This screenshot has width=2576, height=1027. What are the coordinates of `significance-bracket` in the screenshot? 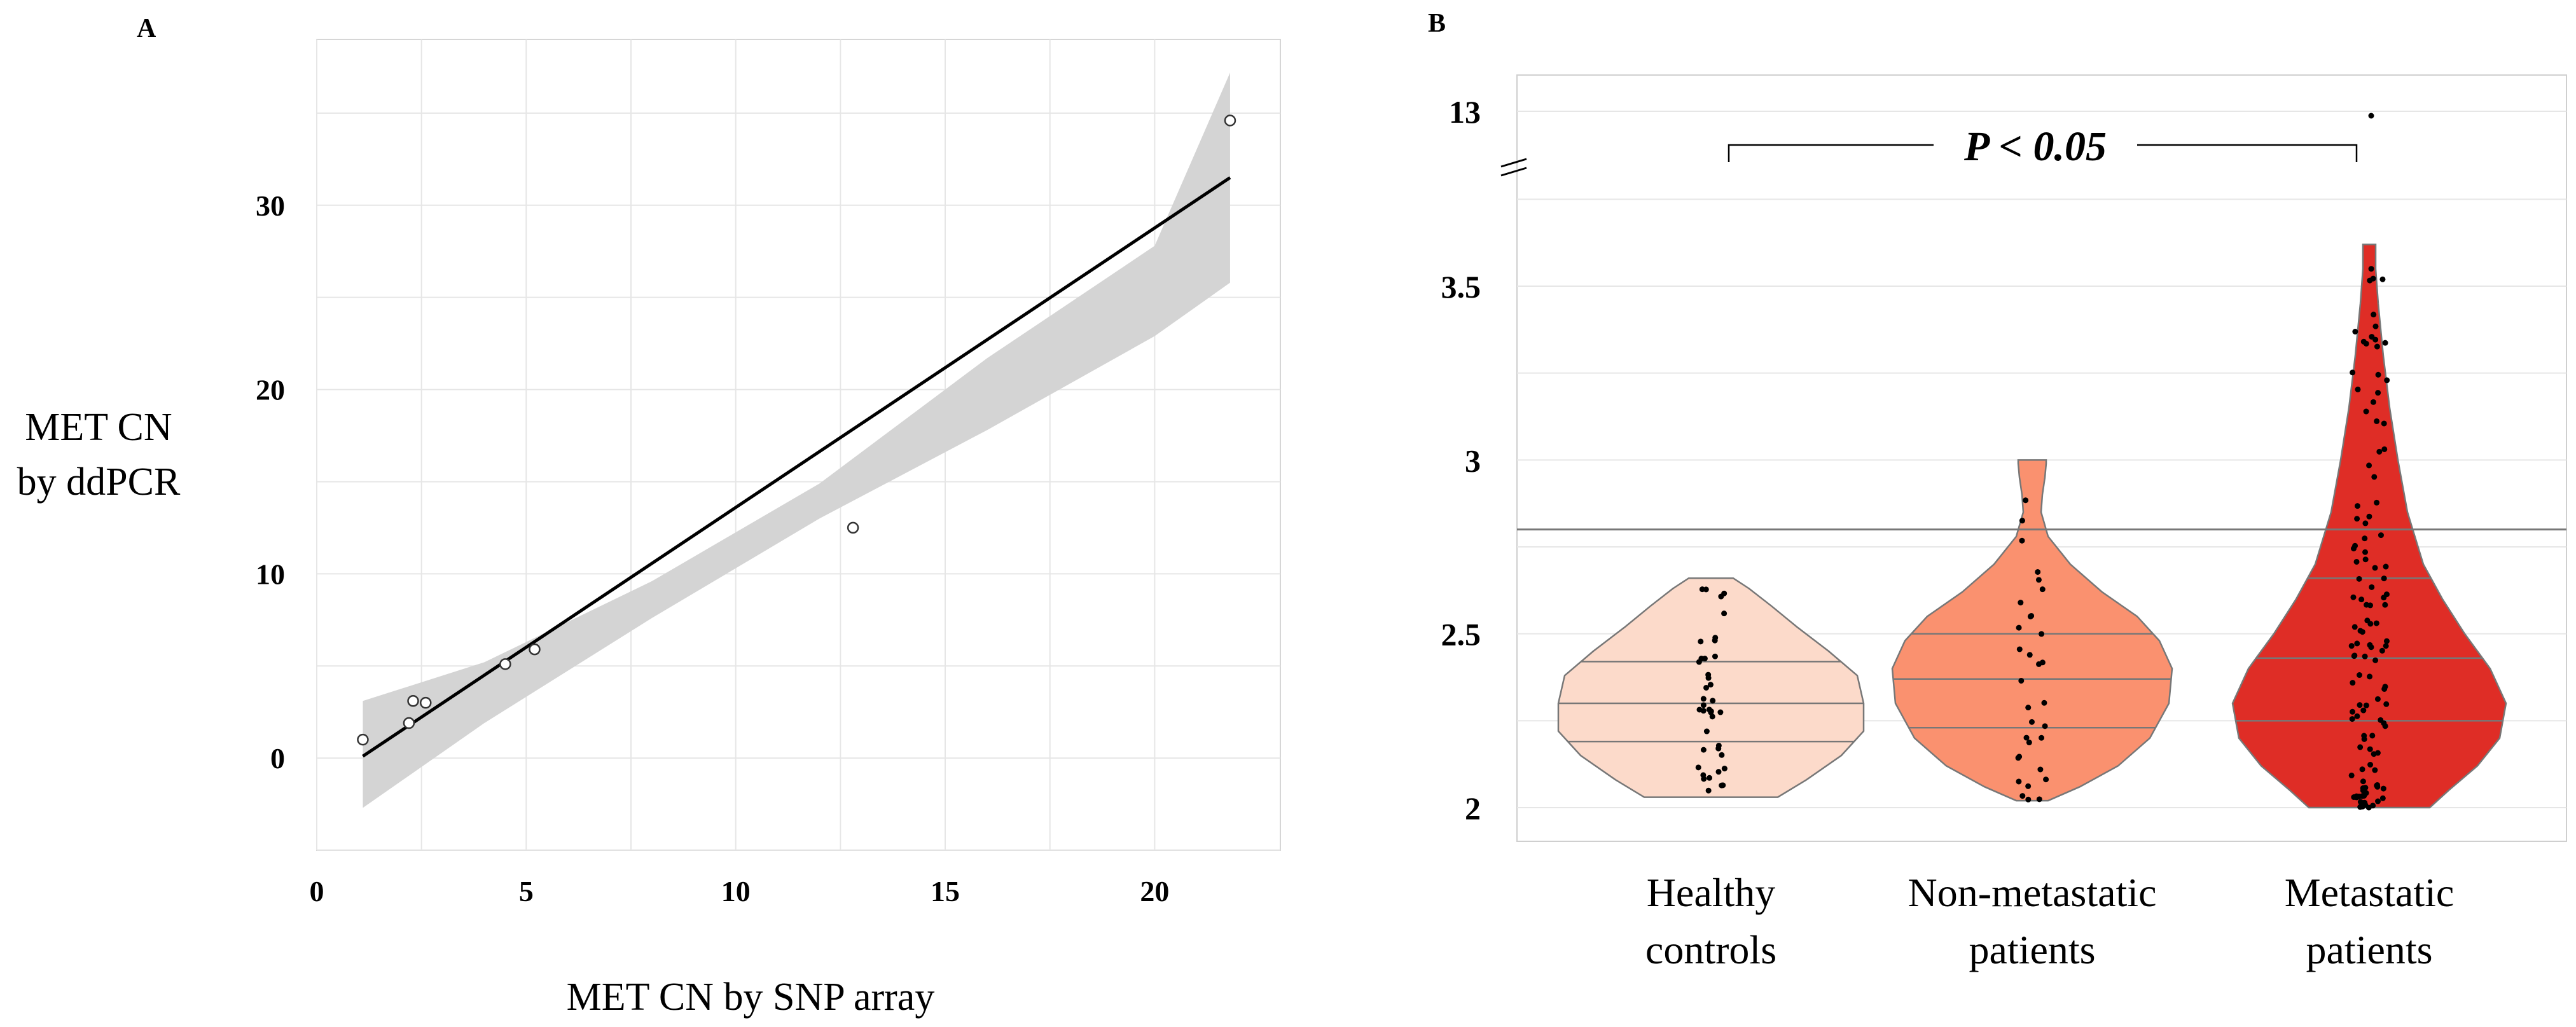 It's located at (2043, 153).